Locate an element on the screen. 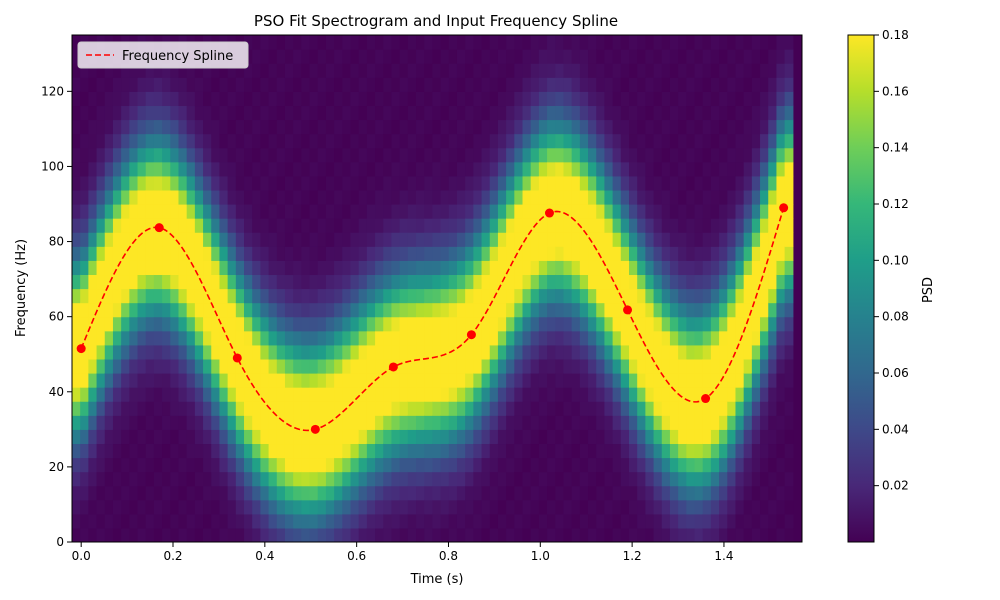  legend: Frequency Spline is located at coordinates (163, 55).